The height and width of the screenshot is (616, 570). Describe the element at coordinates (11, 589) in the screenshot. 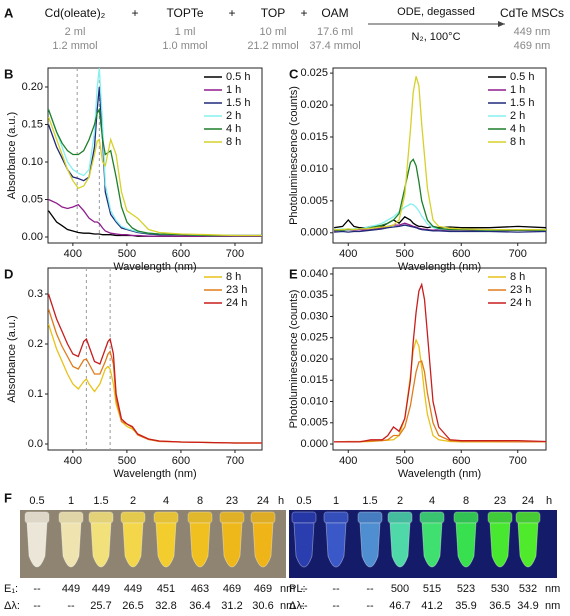

I see `row-label: E₁:` at that location.